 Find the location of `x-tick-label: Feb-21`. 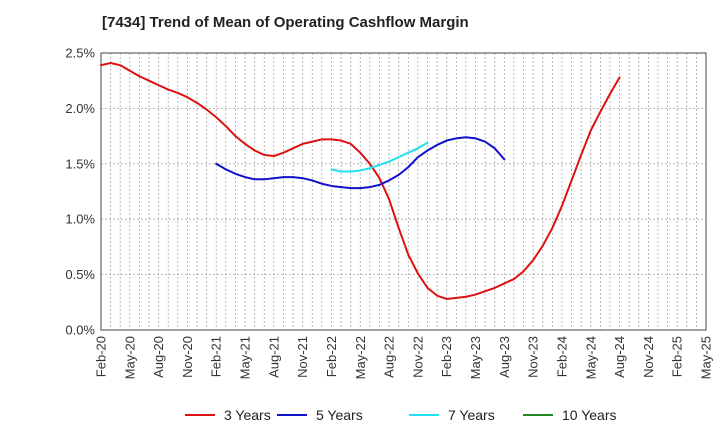

x-tick-label: Feb-21 is located at coordinates (216, 356).